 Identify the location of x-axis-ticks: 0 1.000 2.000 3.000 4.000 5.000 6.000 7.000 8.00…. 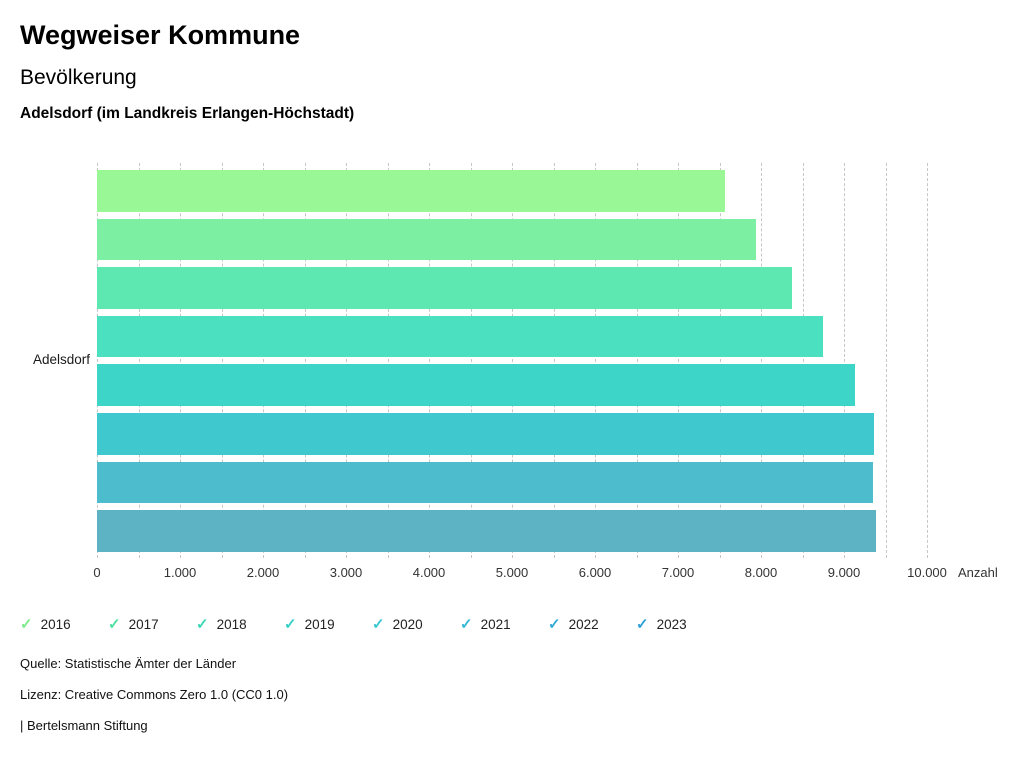
(520, 573).